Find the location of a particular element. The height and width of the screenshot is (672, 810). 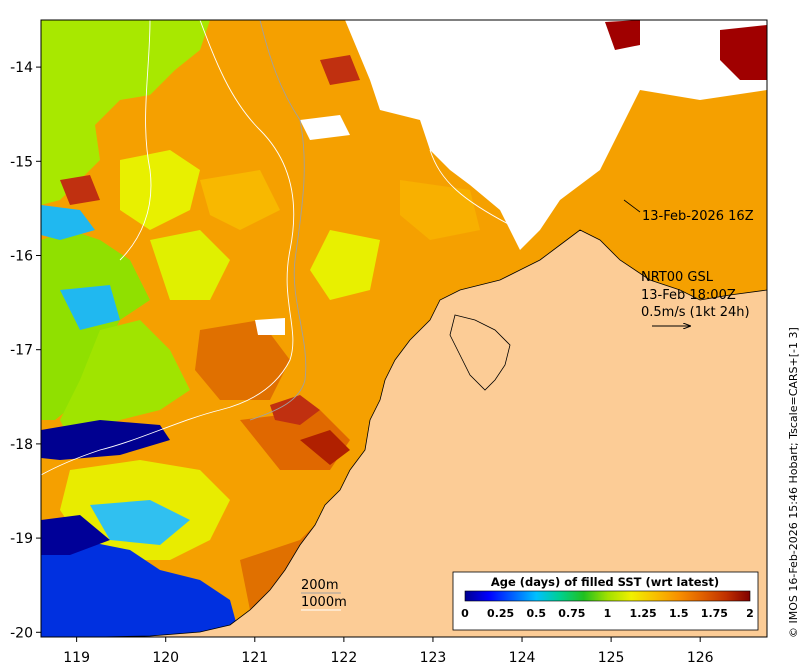

sst-navy-sw is located at coordinates (75, 535).